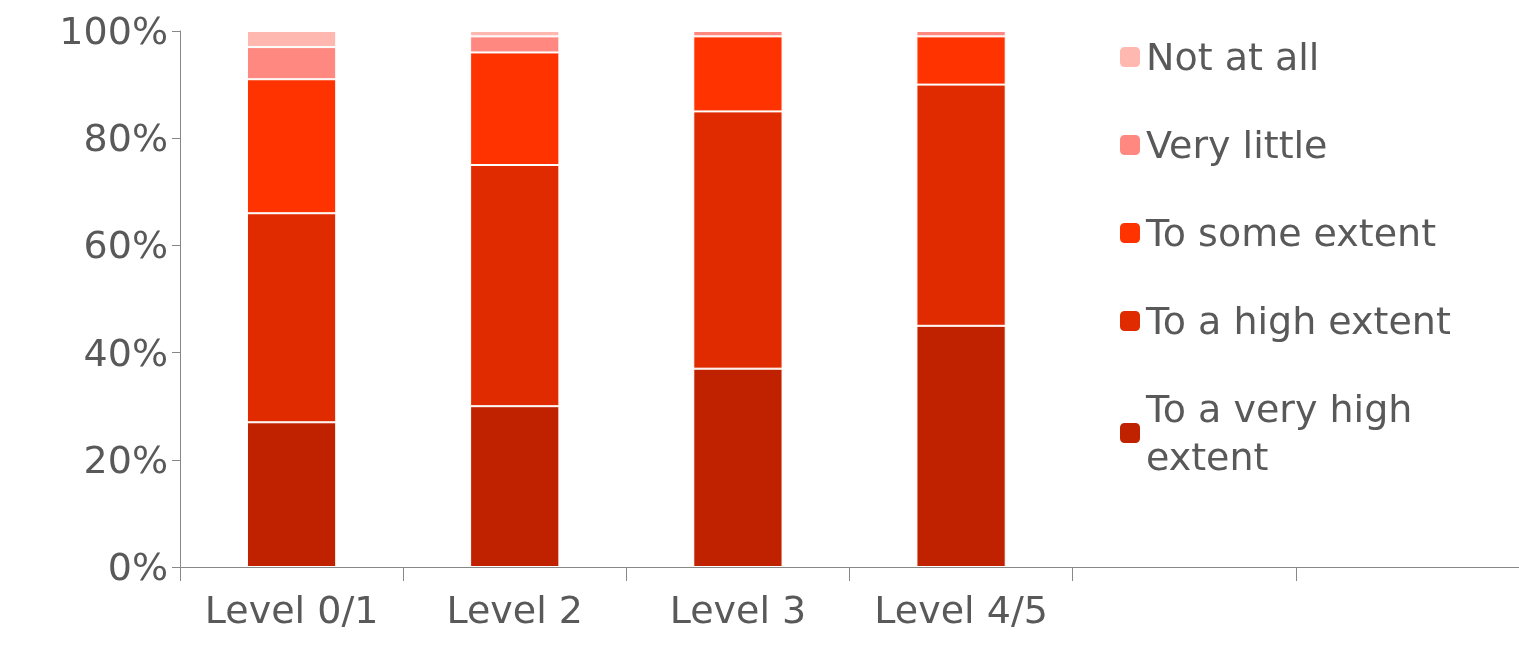 The height and width of the screenshot is (649, 1519). I want to click on x-tick-label: Level 3, so click(738, 610).